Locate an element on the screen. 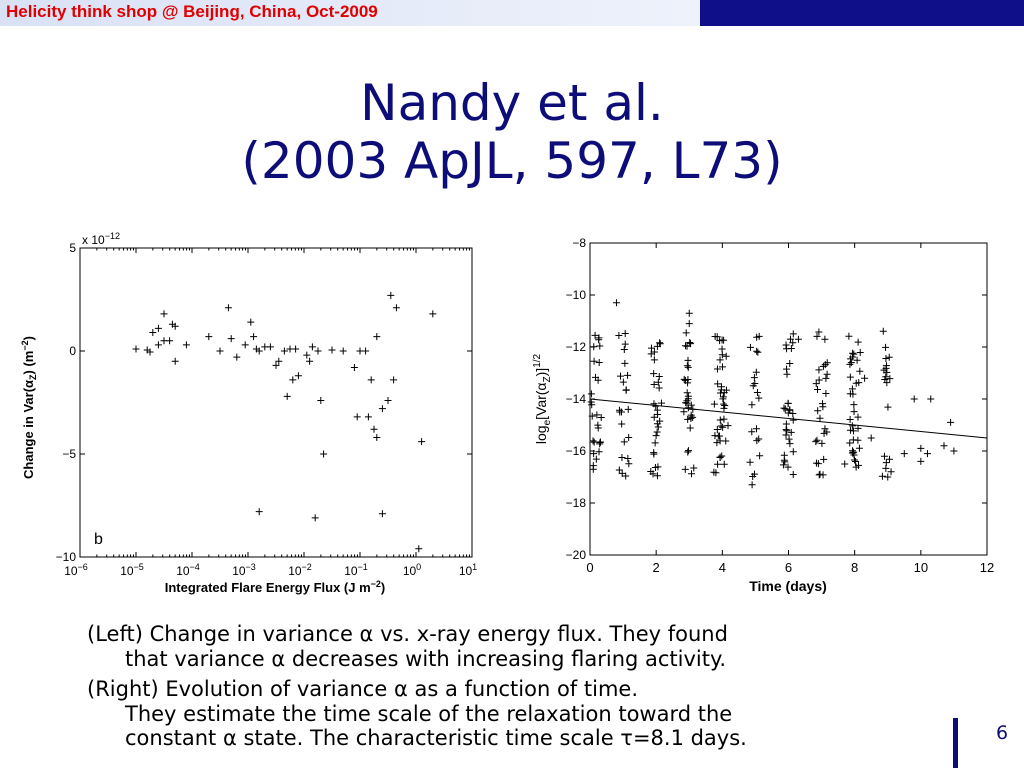  right-y-tick-label: −20 is located at coordinates (576, 555).